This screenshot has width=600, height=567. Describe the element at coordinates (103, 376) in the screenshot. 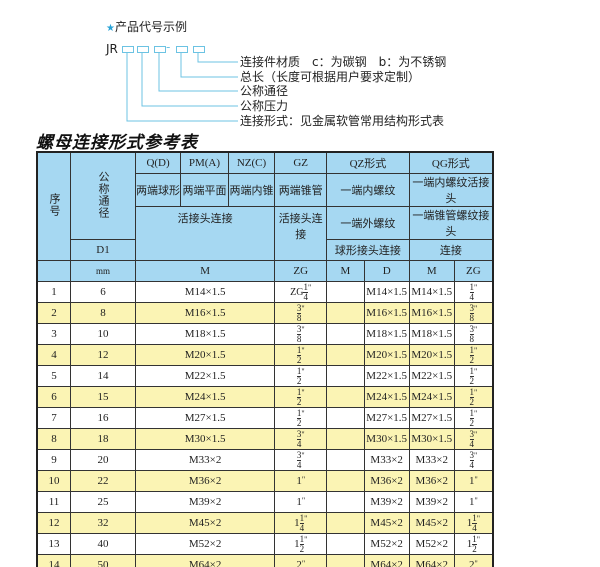

I see `cell-dn: 14` at that location.